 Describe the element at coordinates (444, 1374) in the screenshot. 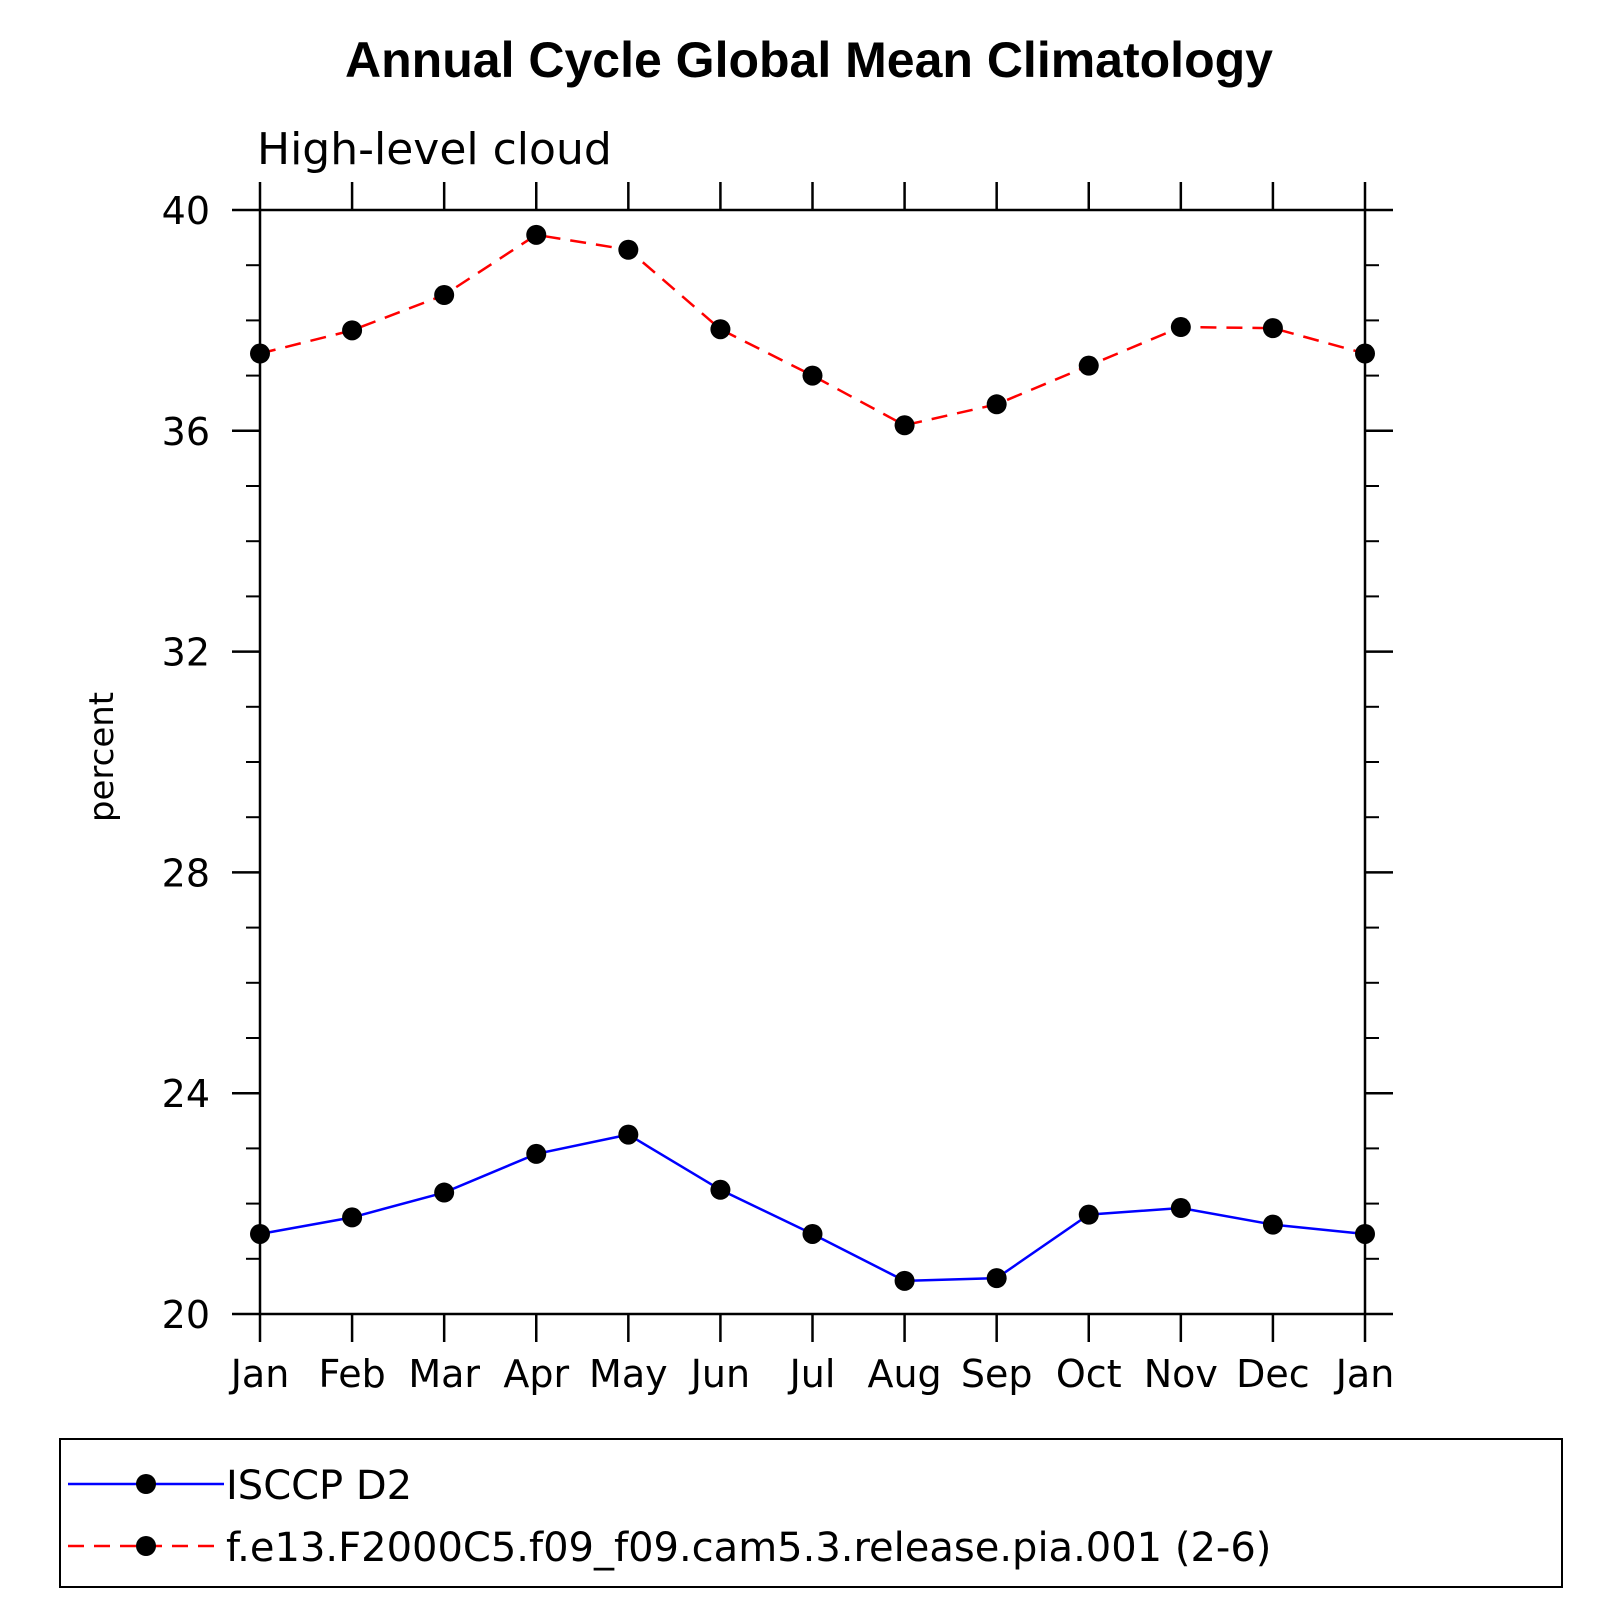

I see `x-tick-label: Mar` at that location.